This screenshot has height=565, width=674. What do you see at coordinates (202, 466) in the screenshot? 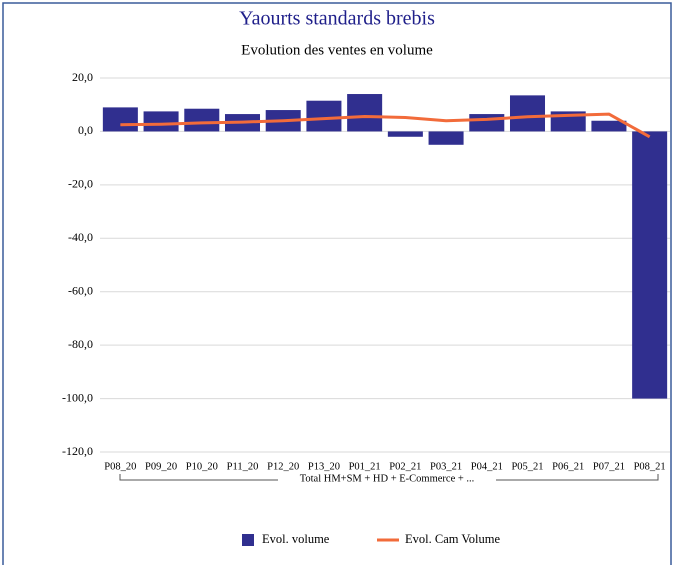
I see `x-tick-label: P10_20` at bounding box center [202, 466].